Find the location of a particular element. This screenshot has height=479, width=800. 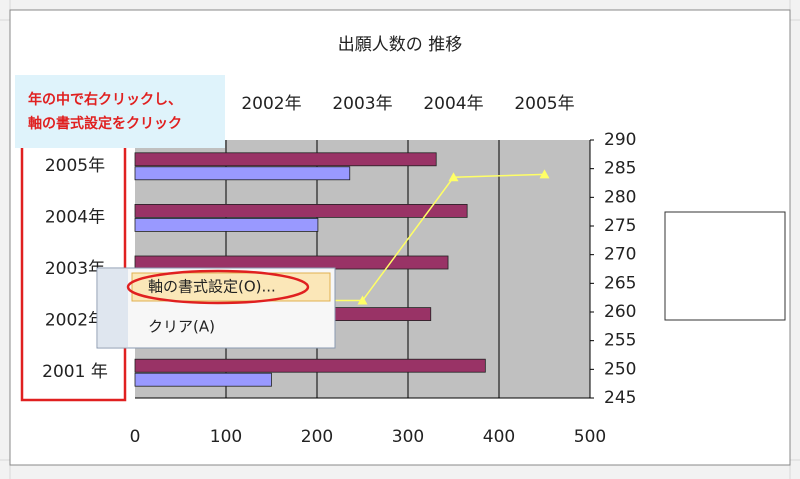

y2-tick-label: 245 is located at coordinates (620, 398).